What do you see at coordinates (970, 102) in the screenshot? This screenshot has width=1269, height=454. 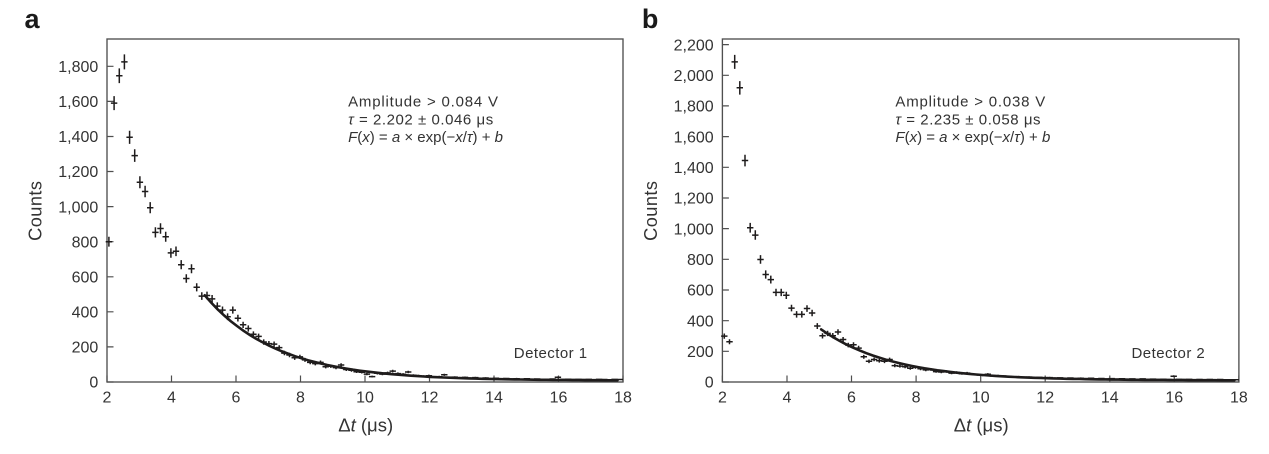 I see `svg-text: Amplitude > 0.038 V` at bounding box center [970, 102].